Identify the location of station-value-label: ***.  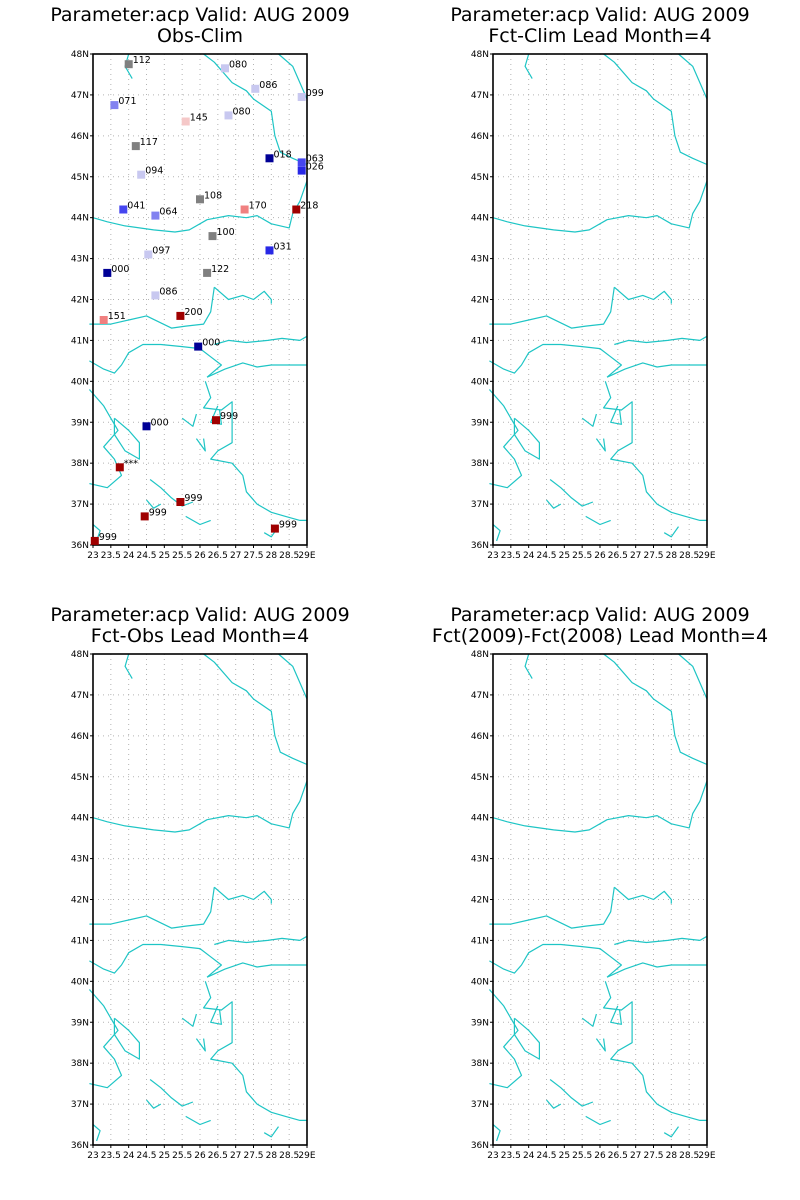
(131, 463).